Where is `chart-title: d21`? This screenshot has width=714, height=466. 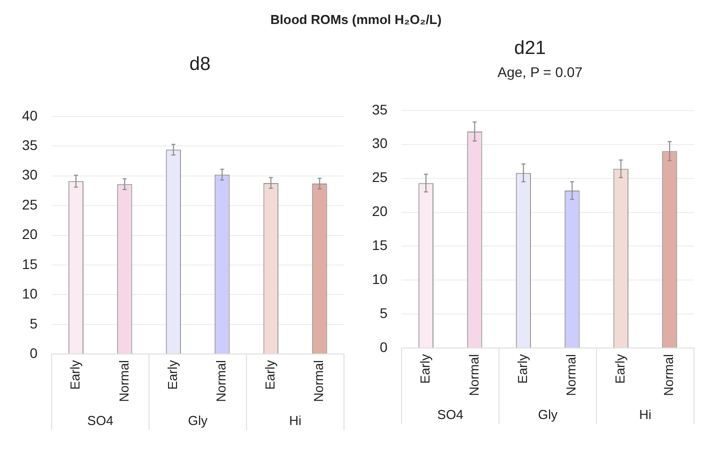
chart-title: d21 is located at coordinates (530, 49).